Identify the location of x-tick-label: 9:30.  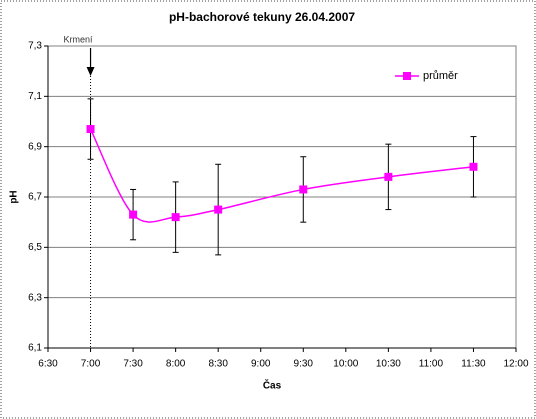
(304, 364).